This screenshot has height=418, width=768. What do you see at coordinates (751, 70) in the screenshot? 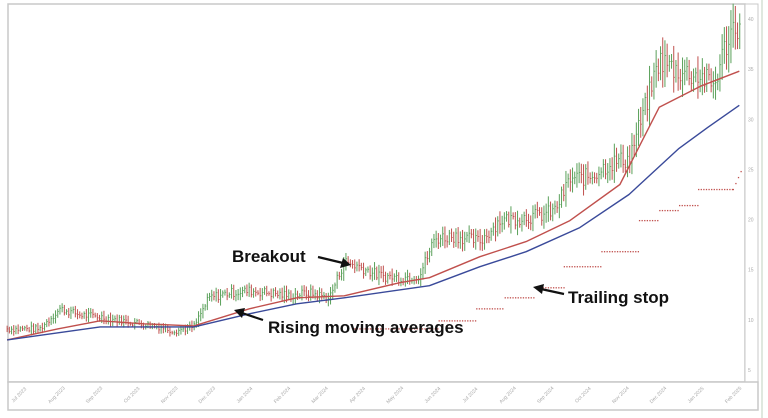
I see `y-tick-label: 35` at bounding box center [751, 70].